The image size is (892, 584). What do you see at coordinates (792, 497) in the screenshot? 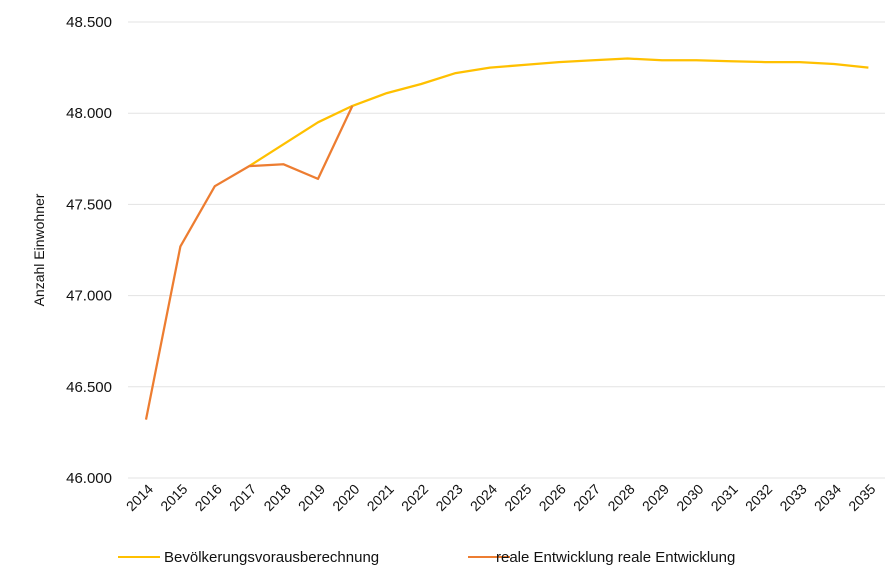
I see `x-tick-label: 2033` at bounding box center [792, 497].